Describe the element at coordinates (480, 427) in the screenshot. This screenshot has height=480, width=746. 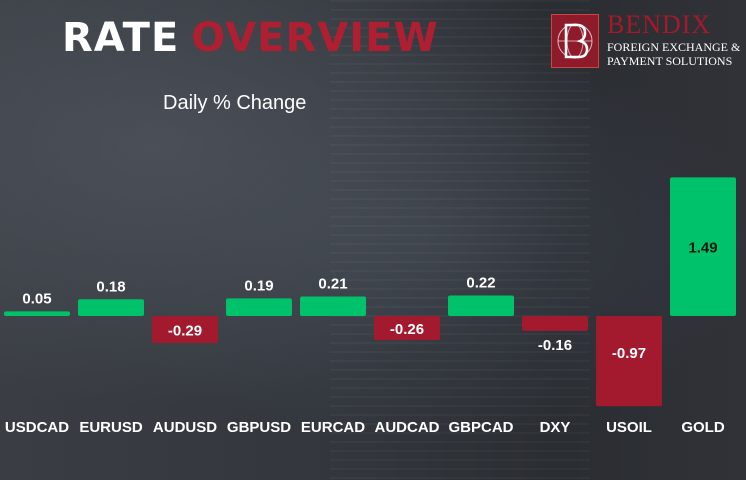
I see `category-label-gbpcad: GBPCAD` at that location.